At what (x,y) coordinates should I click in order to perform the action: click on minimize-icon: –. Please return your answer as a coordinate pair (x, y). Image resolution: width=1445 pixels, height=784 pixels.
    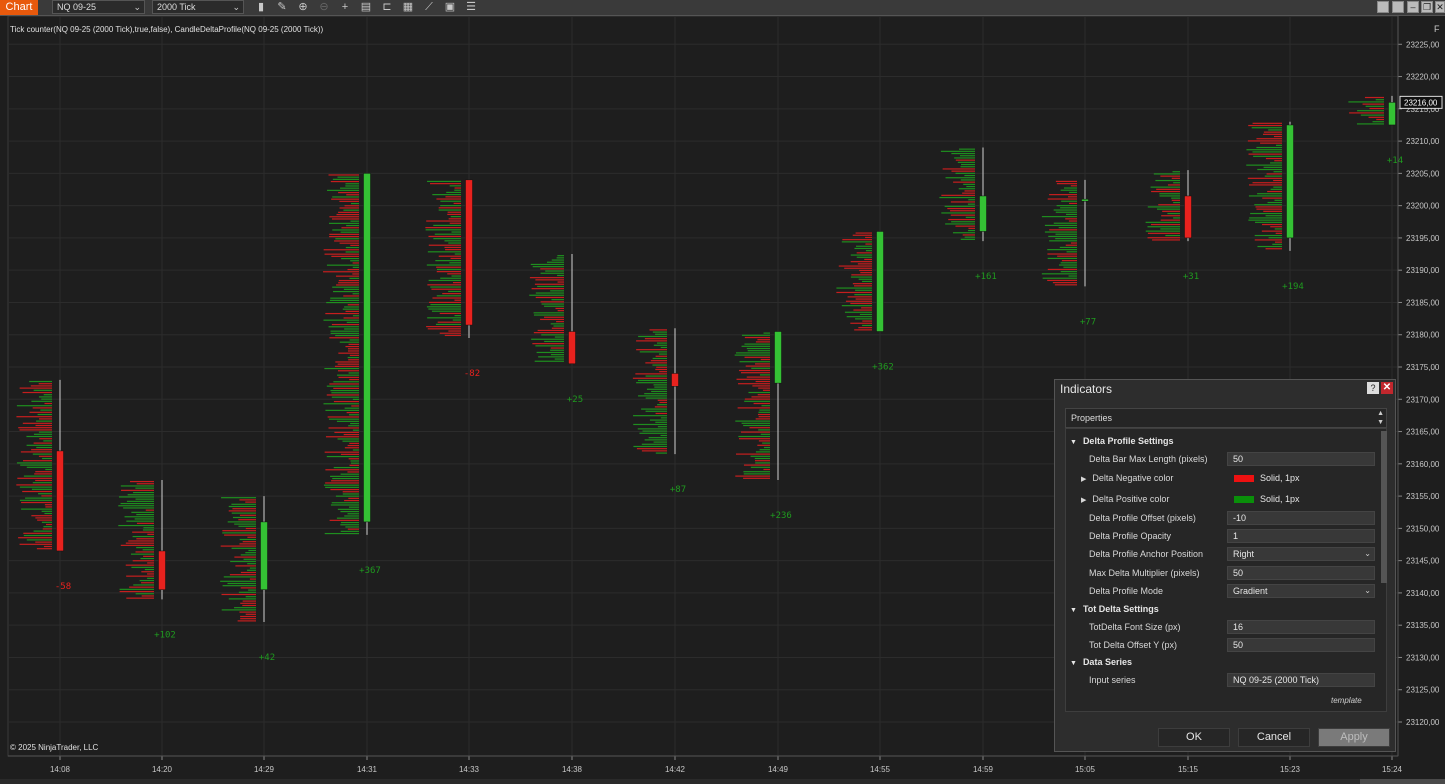
    Looking at the image, I should click on (1413, 7).